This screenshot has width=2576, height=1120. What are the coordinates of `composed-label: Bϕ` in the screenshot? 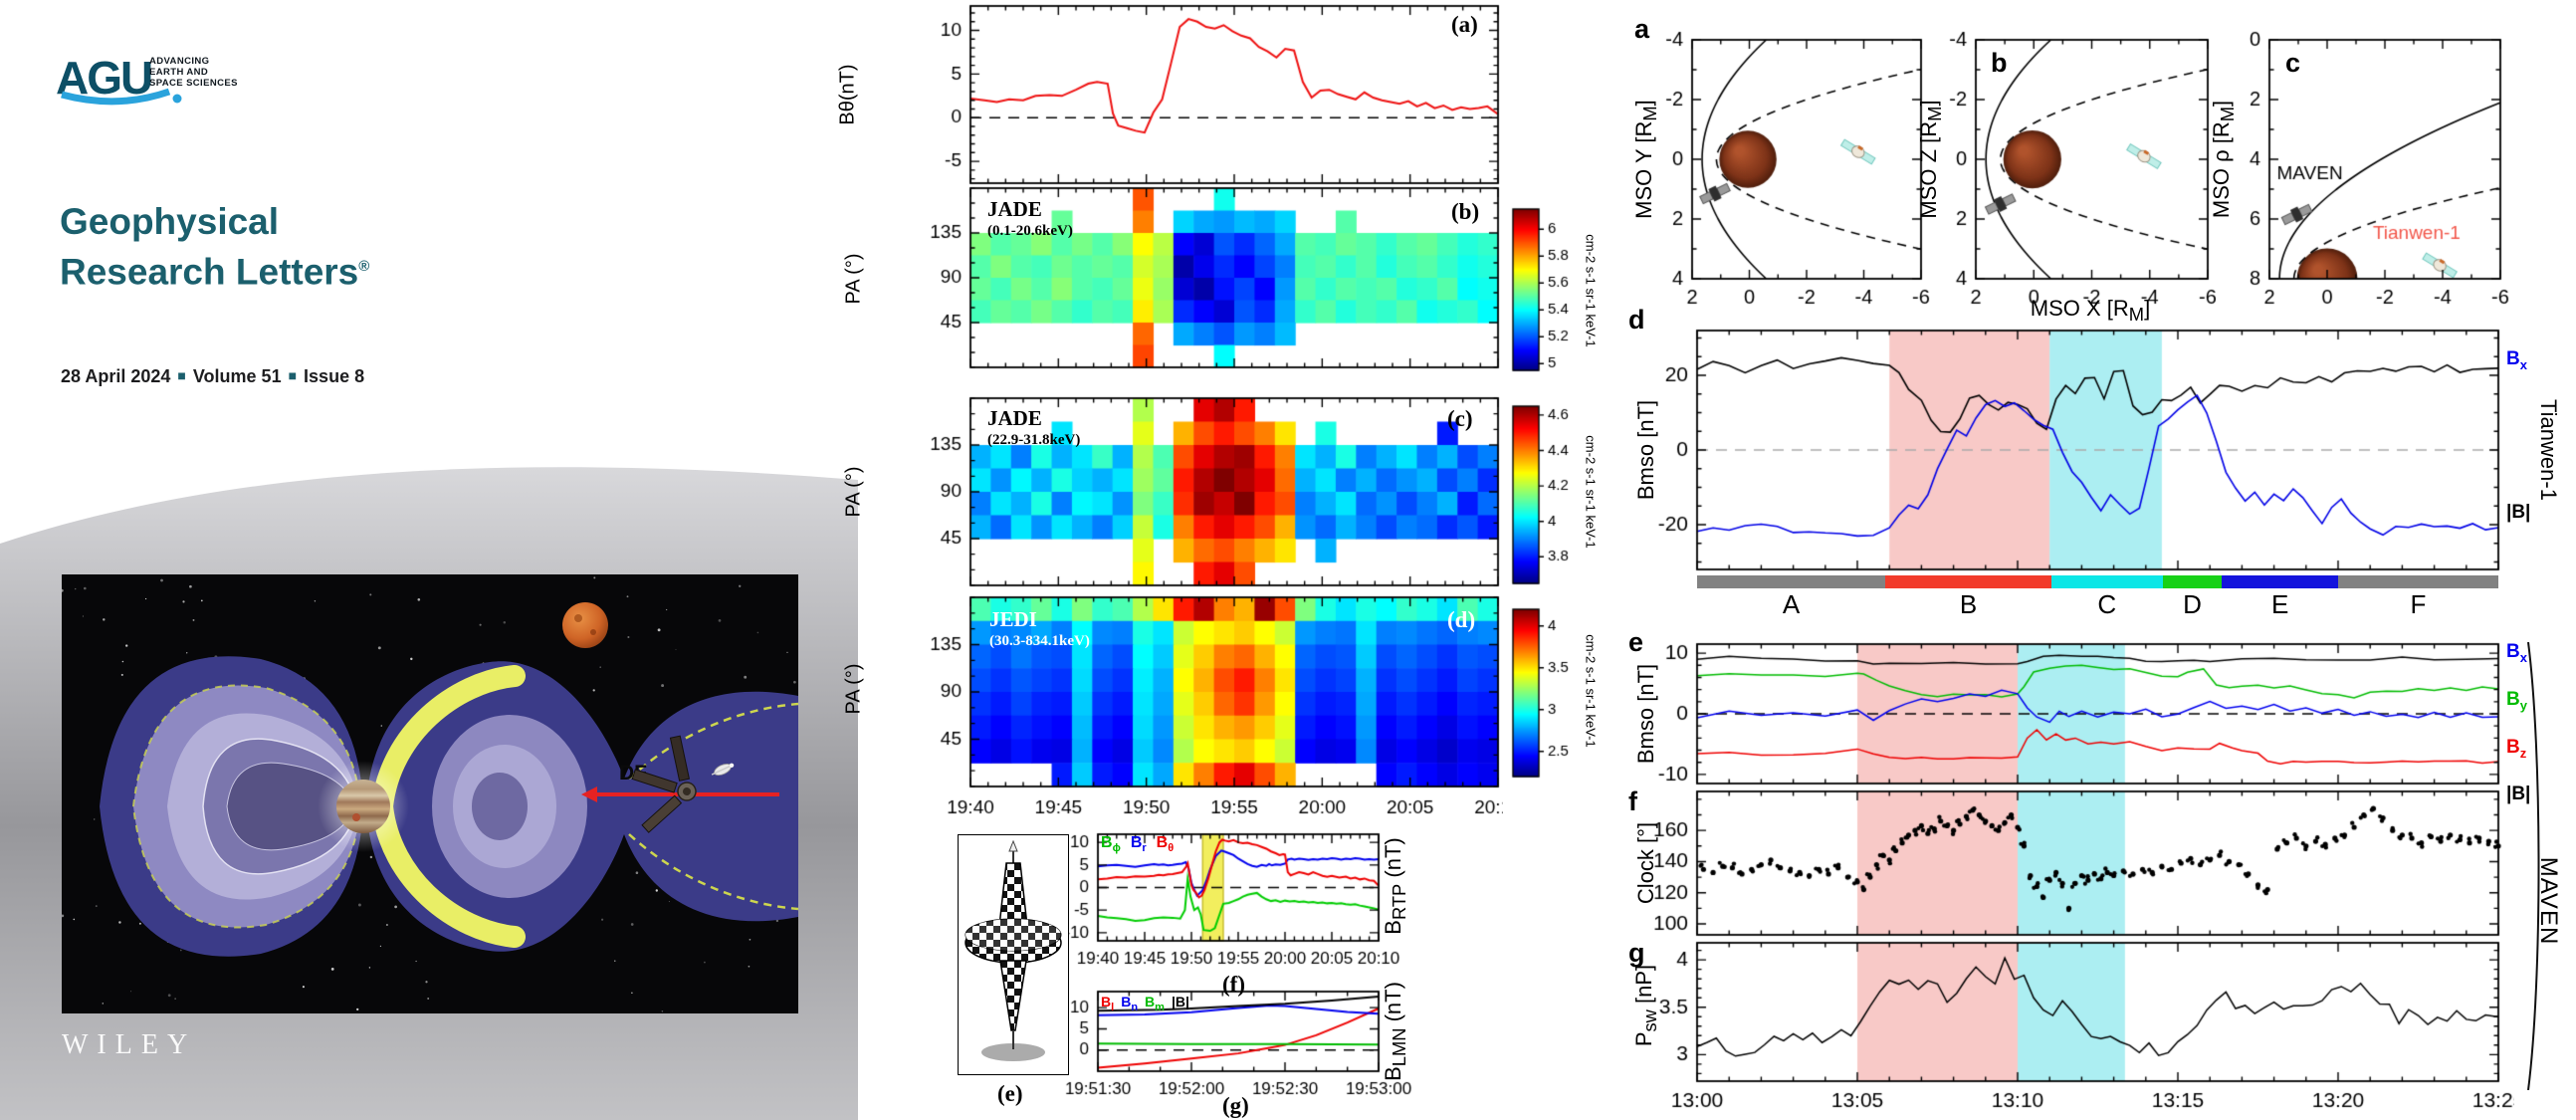 It's located at (1111, 844).